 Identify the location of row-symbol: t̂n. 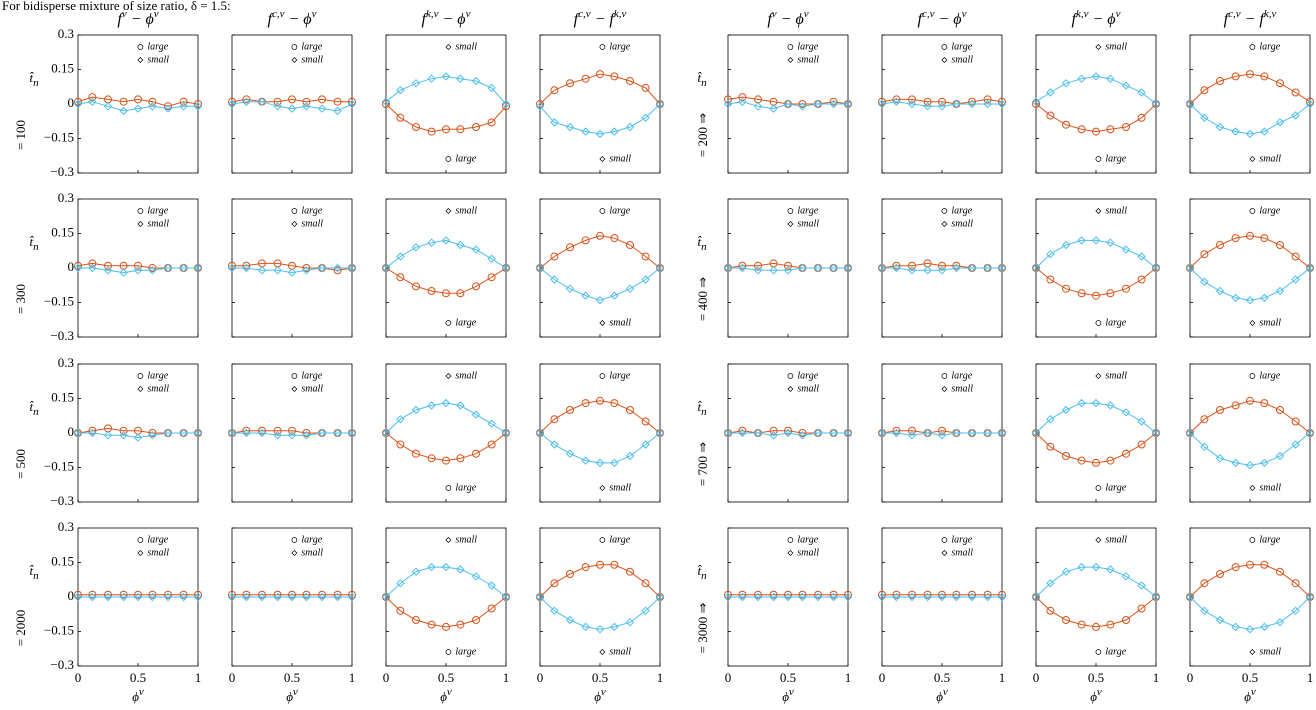
(34, 79).